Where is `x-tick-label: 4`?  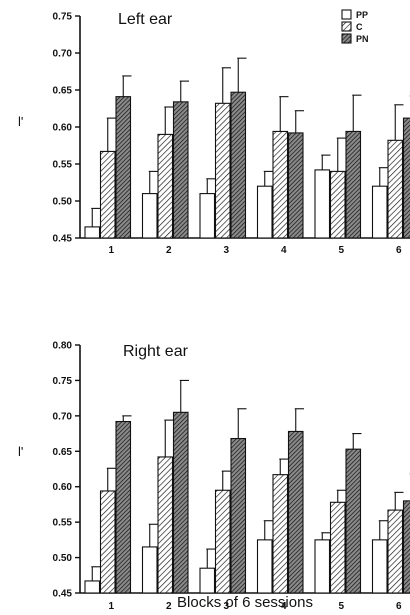
x-tick-label: 4 is located at coordinates (284, 250).